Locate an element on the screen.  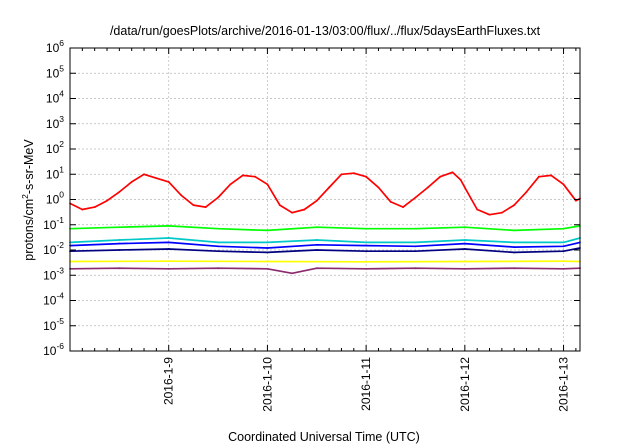
x-tick-label: 2016-1-11 is located at coordinates (366, 384).